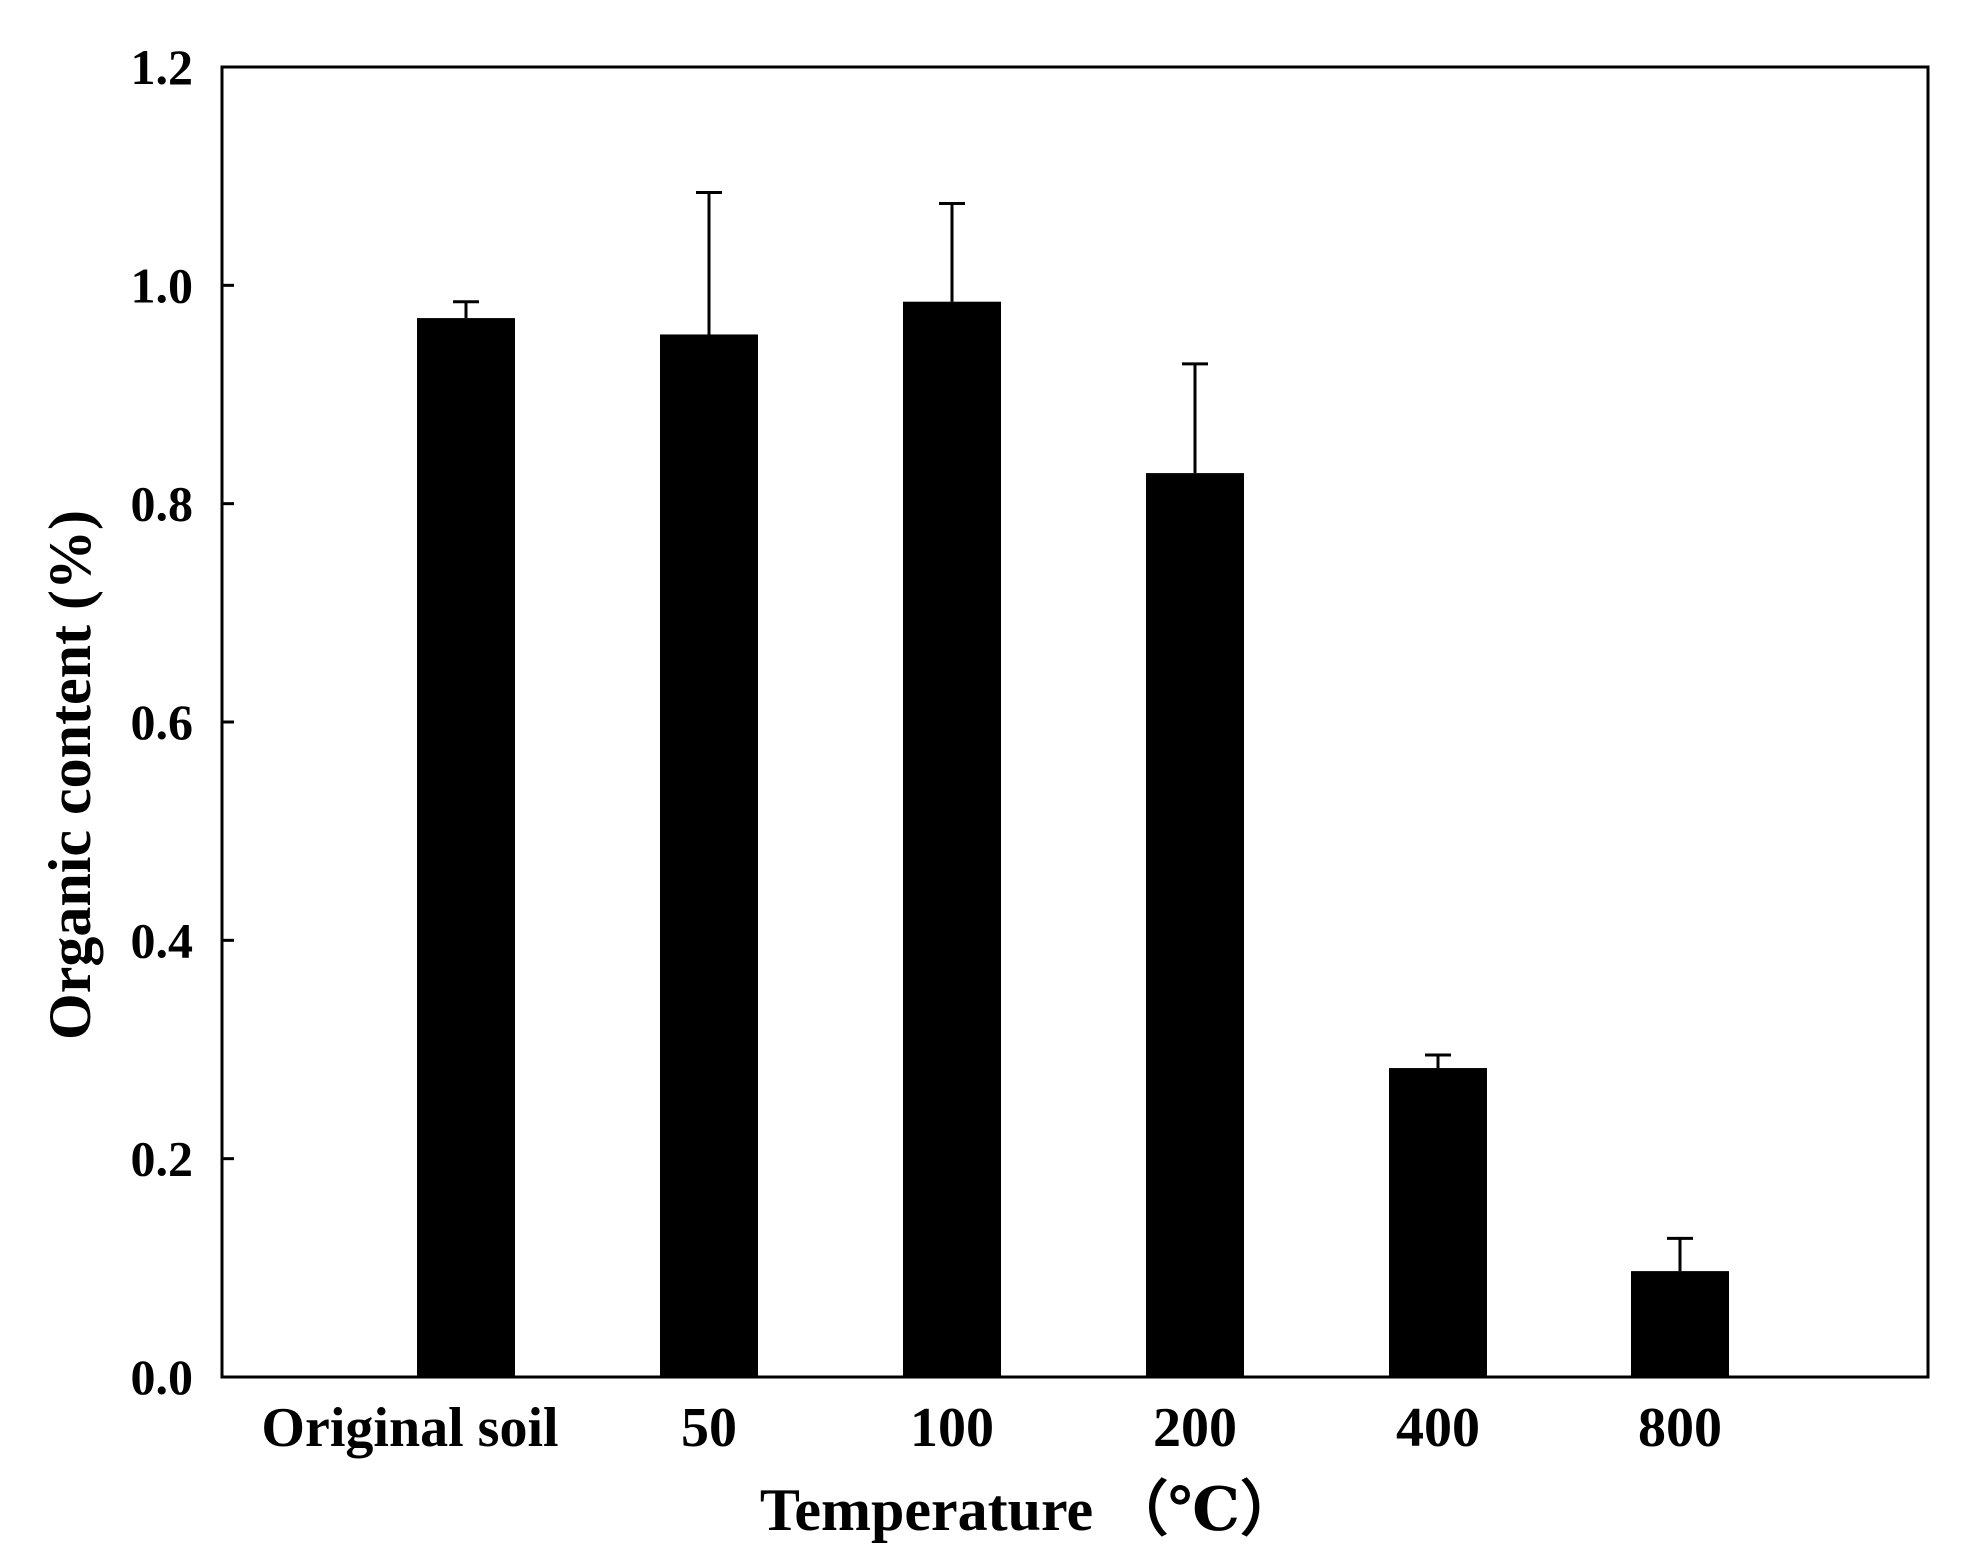 The width and height of the screenshot is (1973, 1558). Describe the element at coordinates (1680, 1428) in the screenshot. I see `x-tick-label: 800` at that location.